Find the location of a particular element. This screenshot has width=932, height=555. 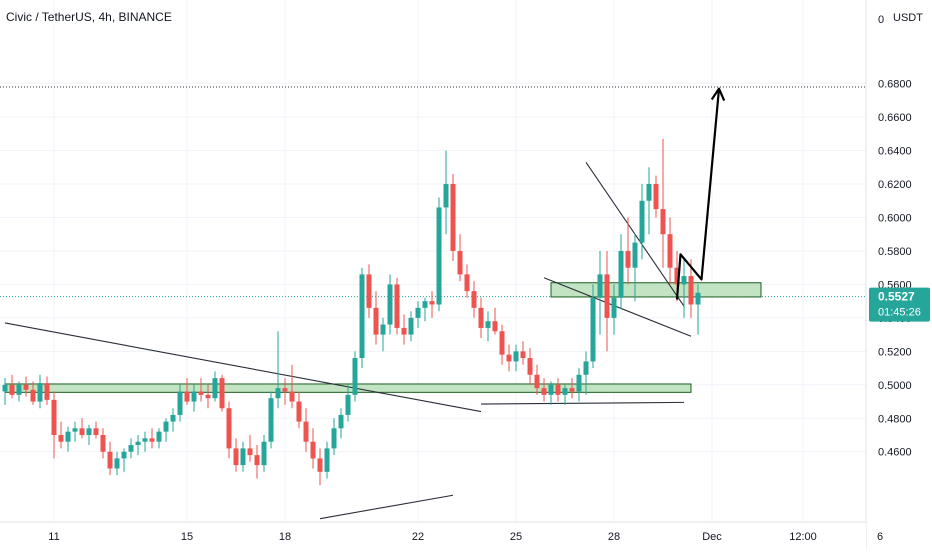

time-tick-label: 12:00 is located at coordinates (803, 537).